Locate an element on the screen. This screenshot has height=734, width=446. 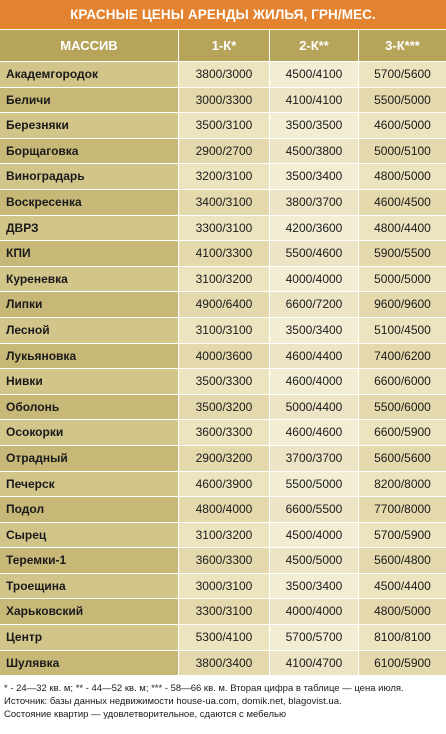
price-2-room: 4500/4100 is located at coordinates (313, 74).